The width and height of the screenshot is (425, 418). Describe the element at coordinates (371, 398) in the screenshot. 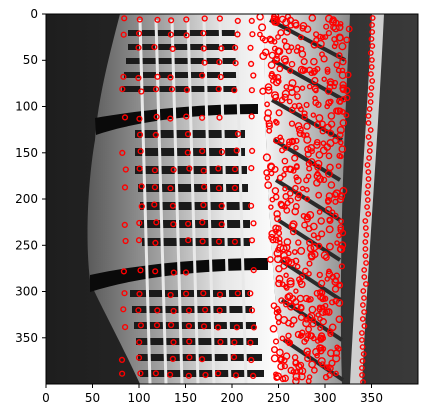

I see `x-tick-label: 350` at that location.